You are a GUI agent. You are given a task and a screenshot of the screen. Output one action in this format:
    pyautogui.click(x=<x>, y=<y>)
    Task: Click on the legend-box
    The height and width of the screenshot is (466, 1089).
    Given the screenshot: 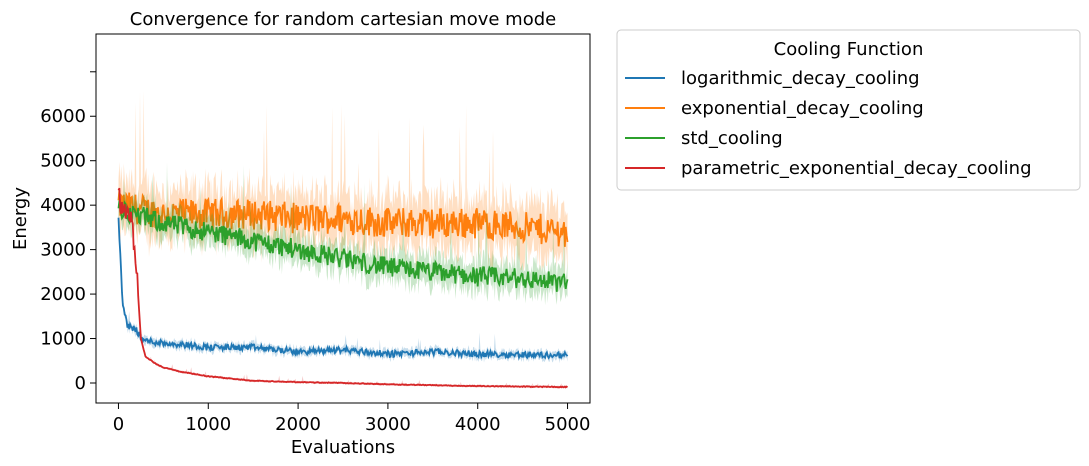 What is the action you would take?
    pyautogui.click(x=848, y=110)
    